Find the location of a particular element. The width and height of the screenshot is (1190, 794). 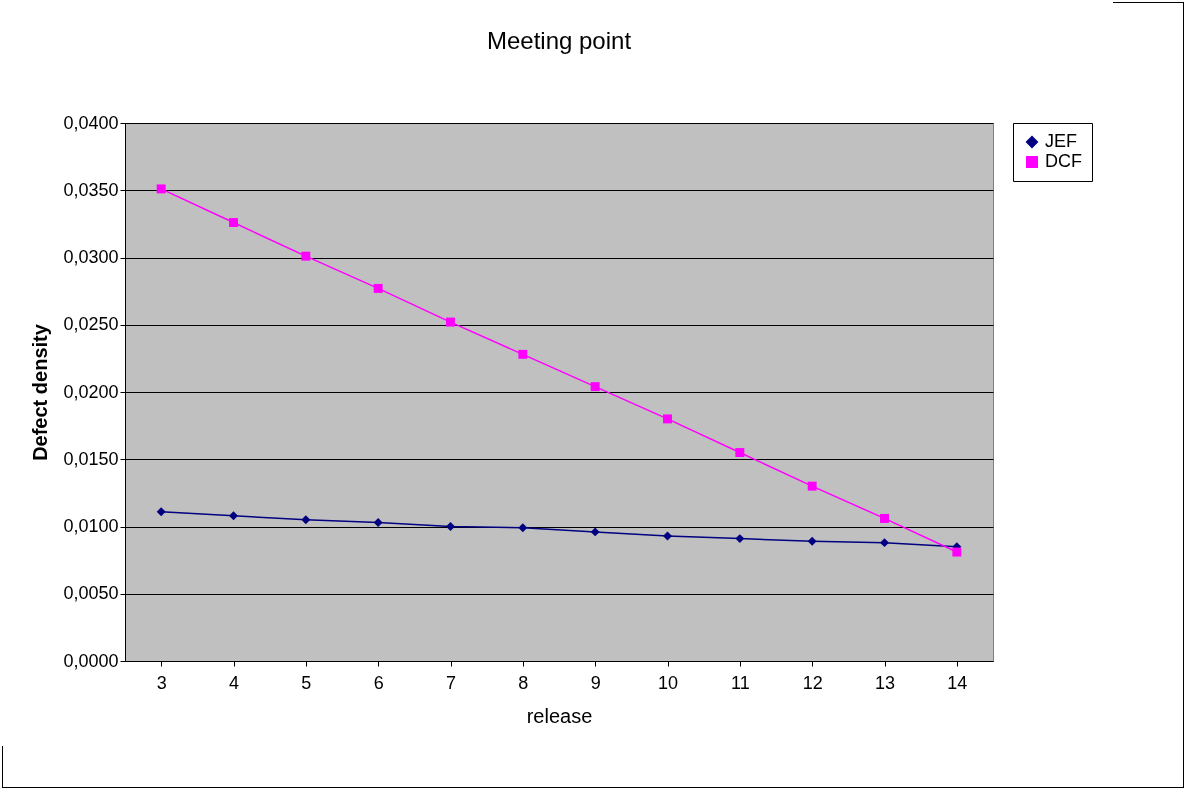

x-tick-label: 8 is located at coordinates (523, 682).